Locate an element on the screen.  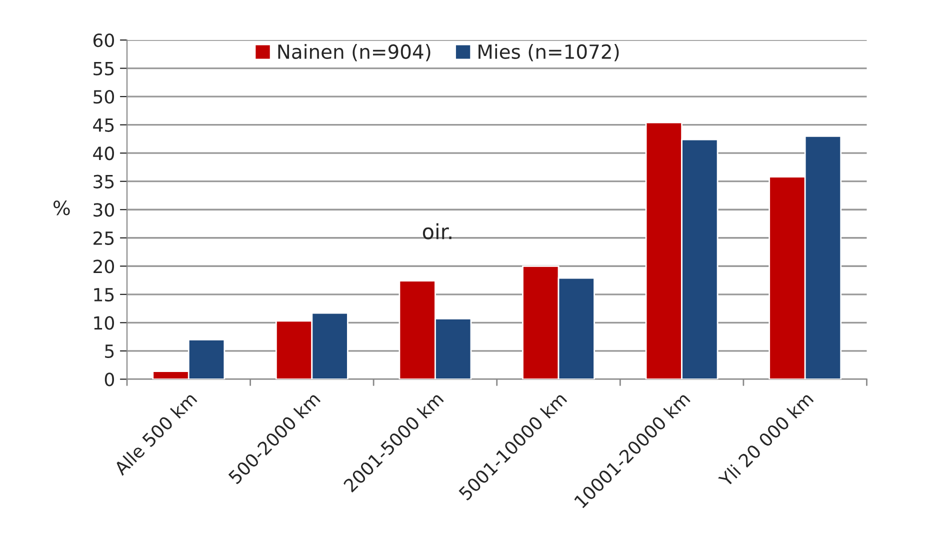
y-tick-label: 45 is located at coordinates (103, 125).